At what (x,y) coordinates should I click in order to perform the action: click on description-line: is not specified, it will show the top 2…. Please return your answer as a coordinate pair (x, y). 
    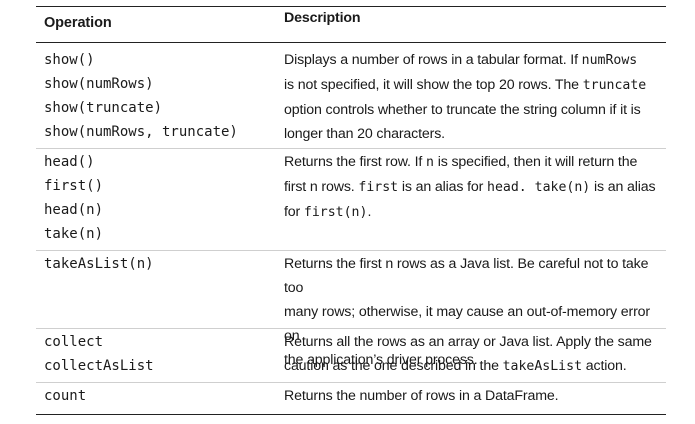
    Looking at the image, I should click on (474, 85).